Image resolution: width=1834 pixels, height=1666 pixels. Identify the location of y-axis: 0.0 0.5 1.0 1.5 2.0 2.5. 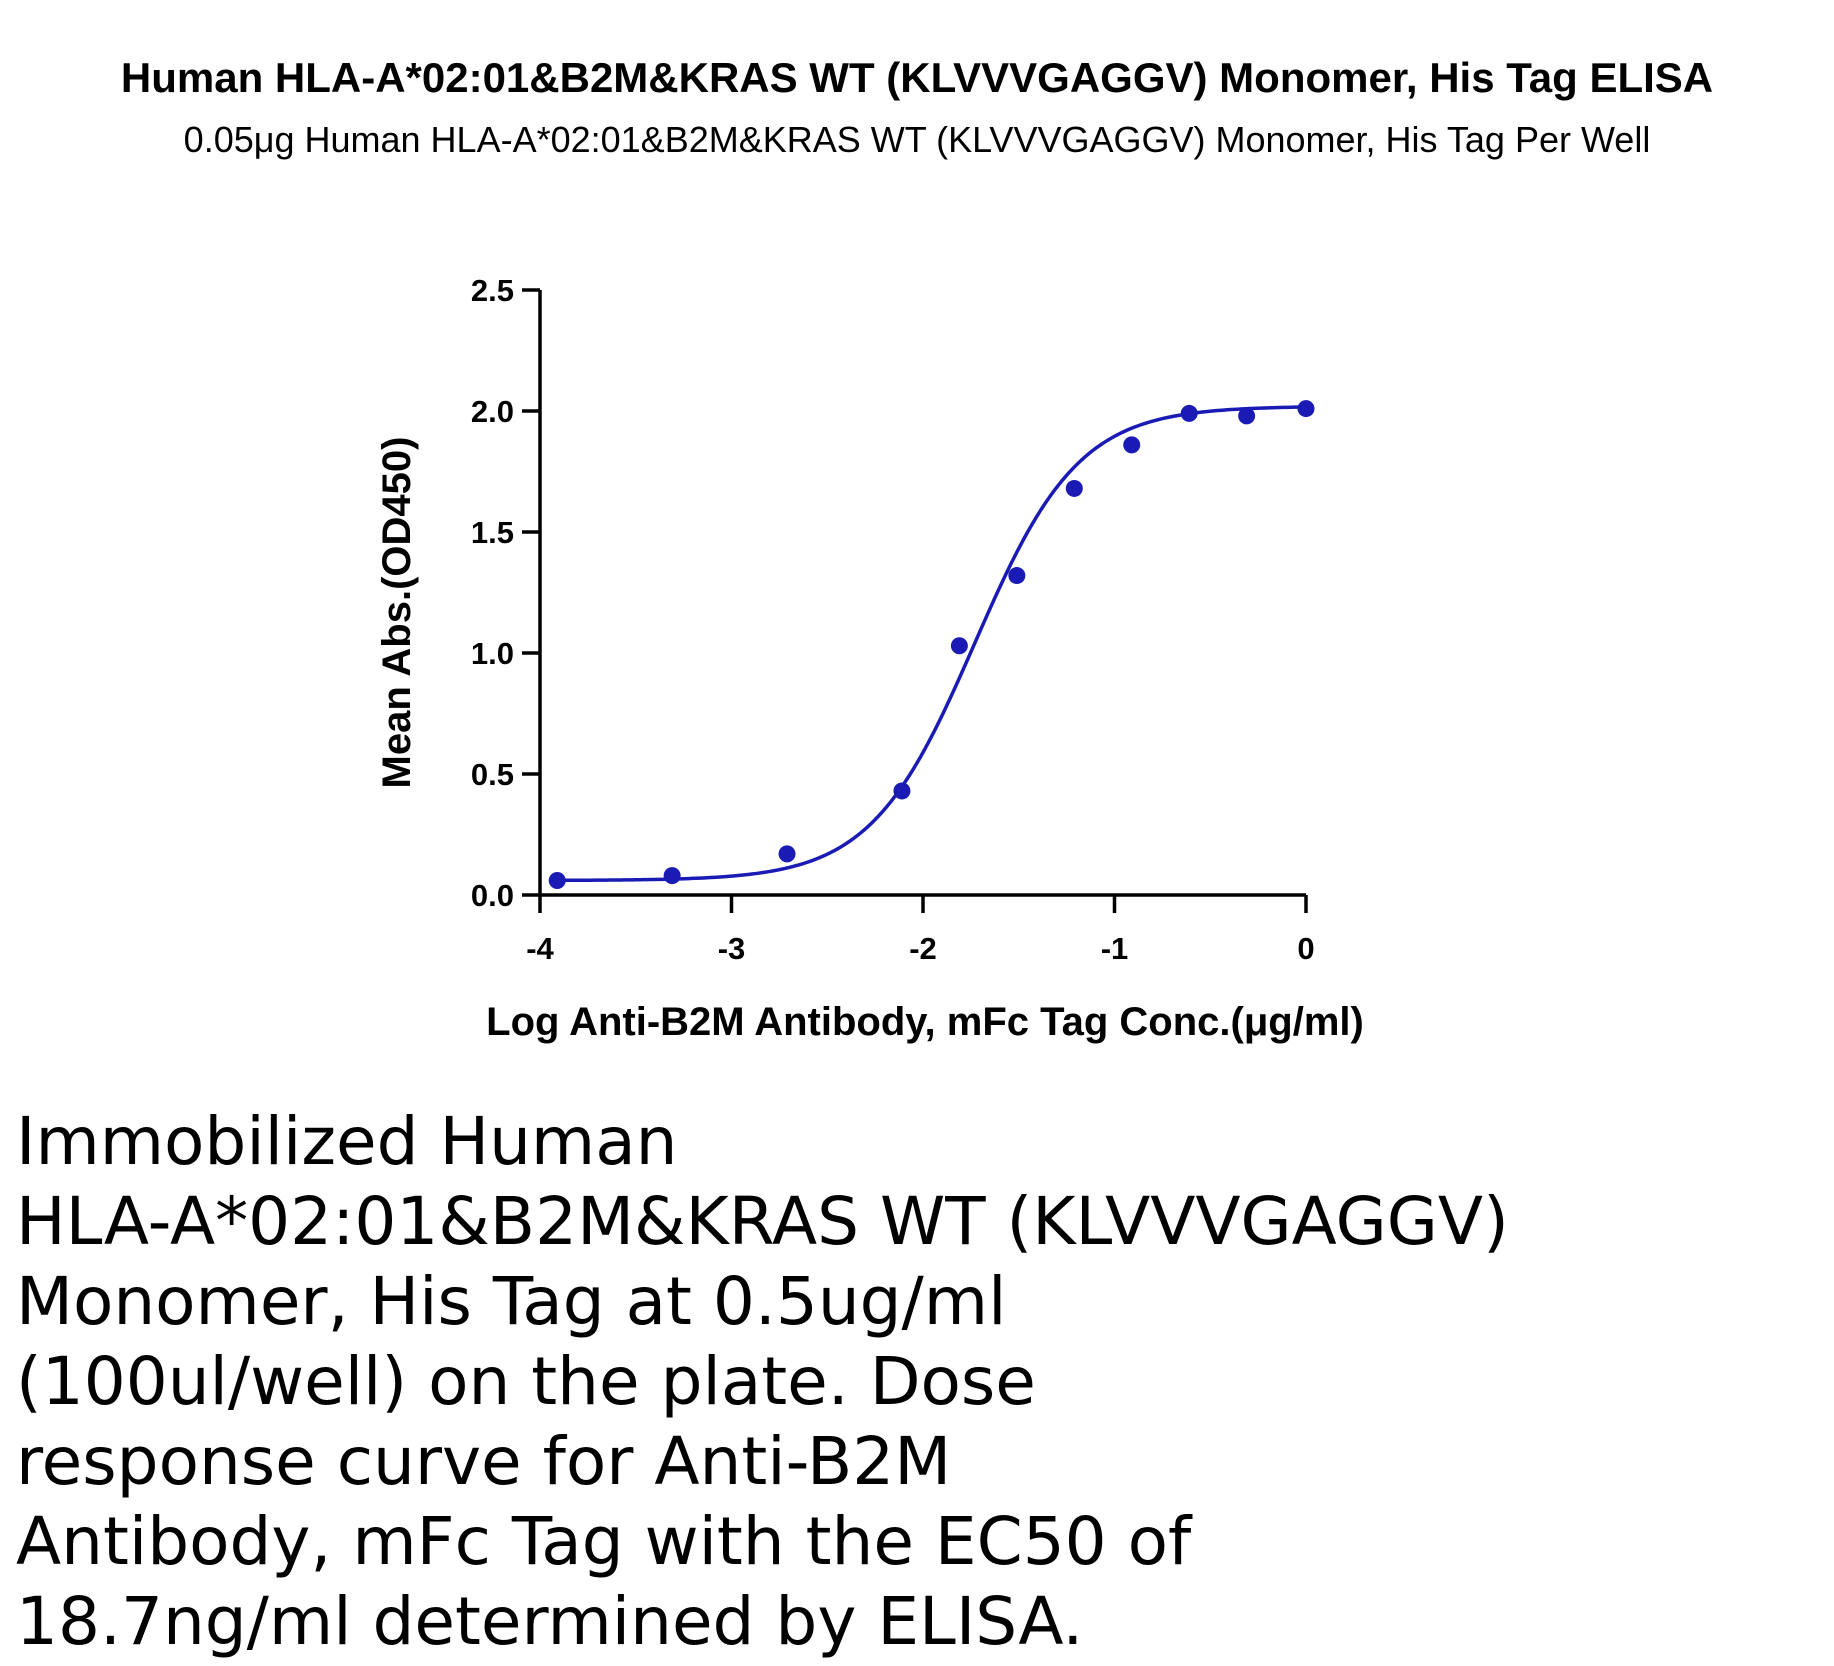
(506, 593).